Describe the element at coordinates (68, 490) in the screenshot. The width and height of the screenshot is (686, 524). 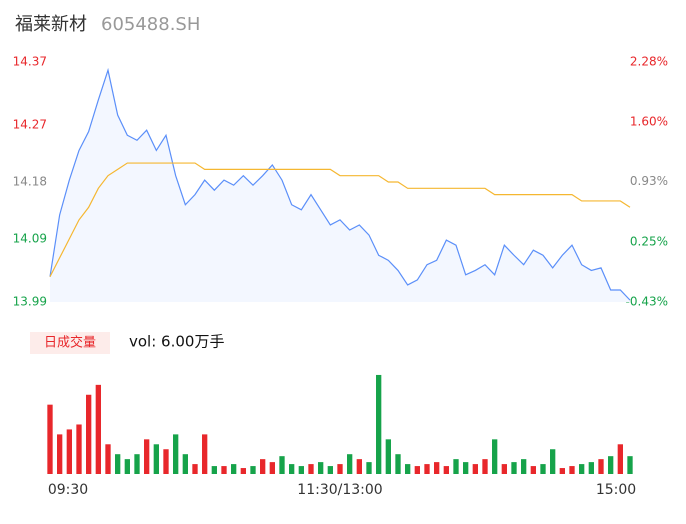
I see `x-tick-label: 09:30` at that location.